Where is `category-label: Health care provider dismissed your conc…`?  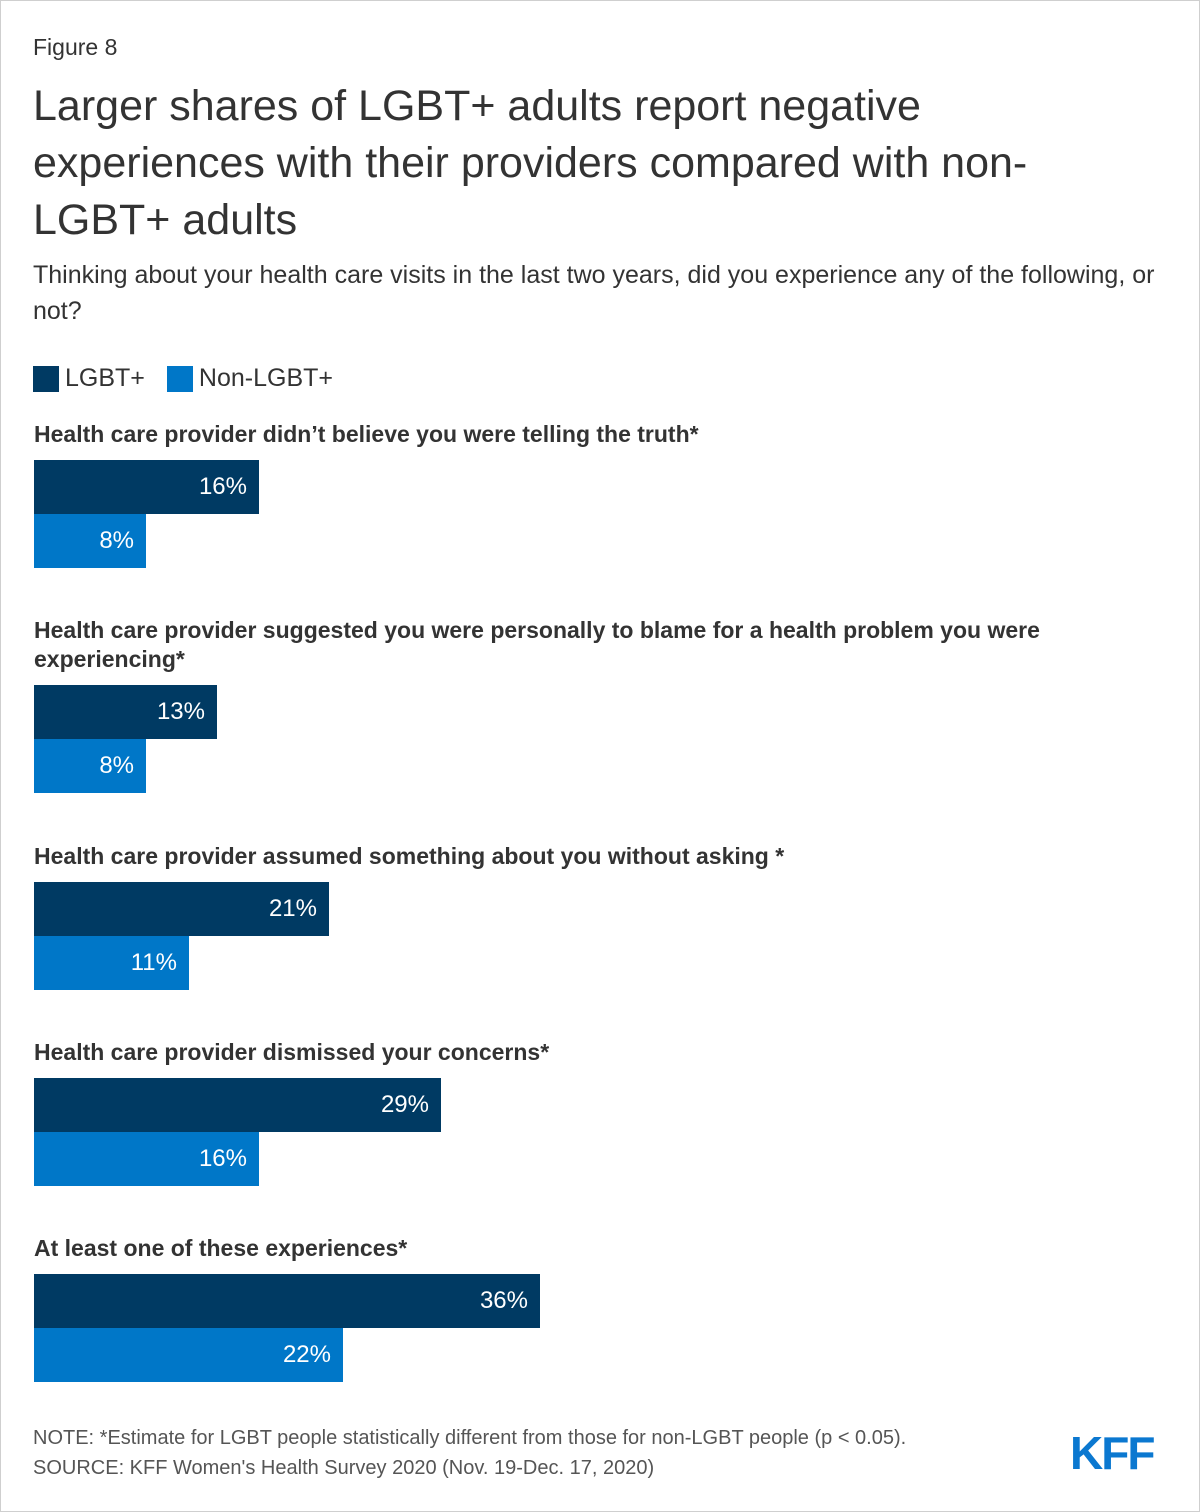 category-label: Health care provider dismissed your conc… is located at coordinates (292, 1052).